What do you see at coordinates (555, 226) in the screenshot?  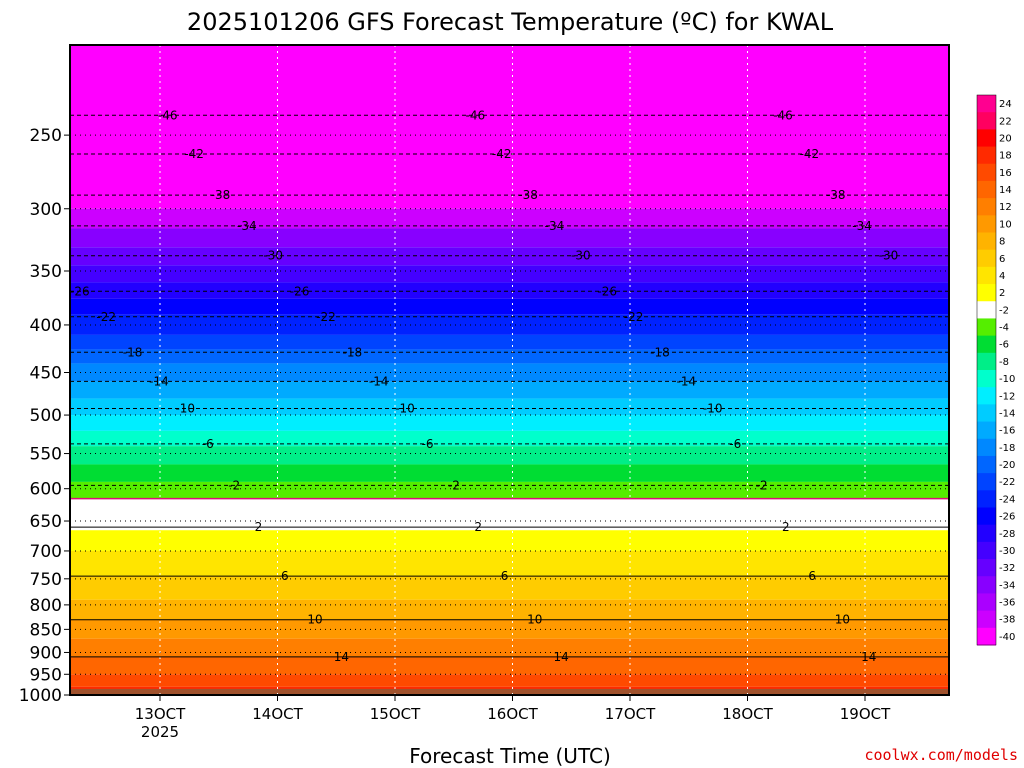 I see `contour-label: -34` at bounding box center [555, 226].